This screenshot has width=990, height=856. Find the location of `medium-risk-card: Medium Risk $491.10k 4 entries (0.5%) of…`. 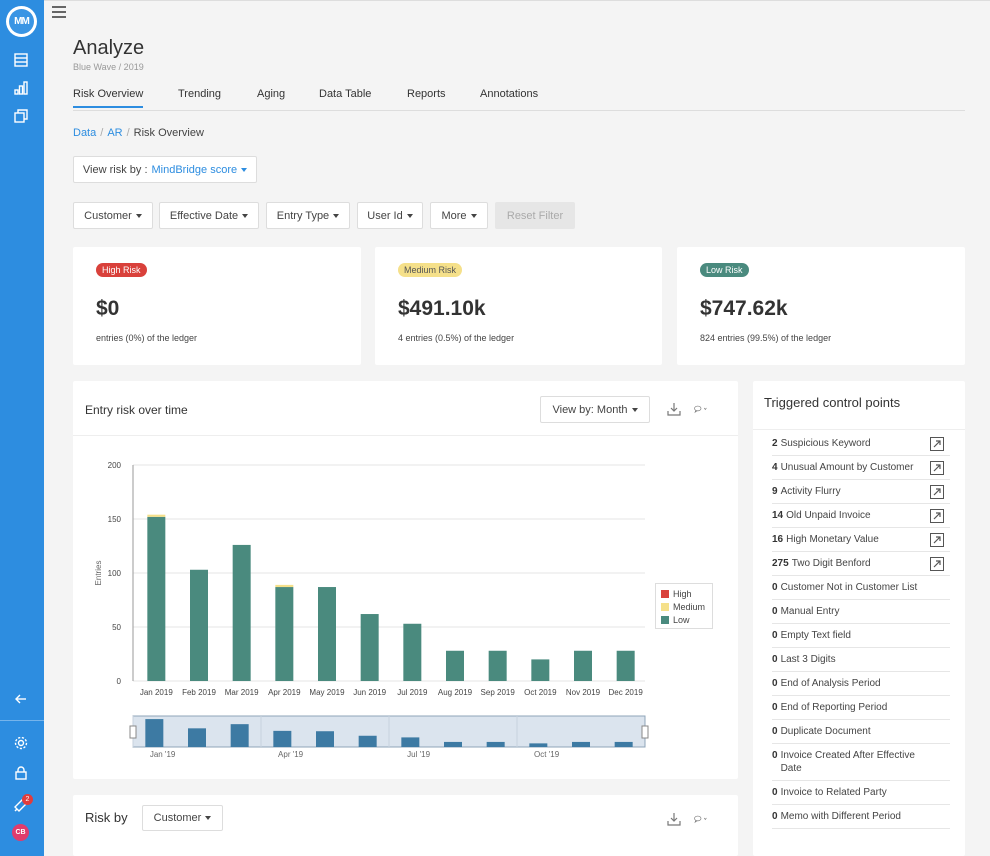

medium-risk-card: Medium Risk $491.10k 4 entries (0.5%) of… is located at coordinates (518, 306).